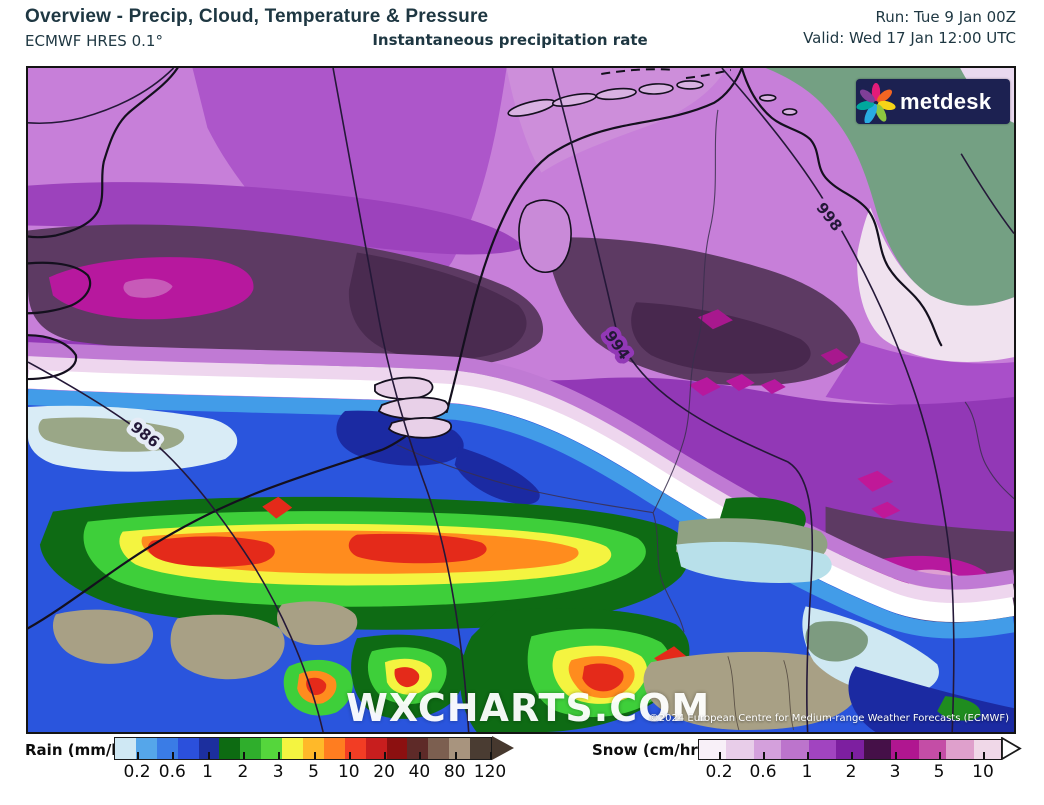  I want to click on rain-tick-value: 40, so click(419, 772).